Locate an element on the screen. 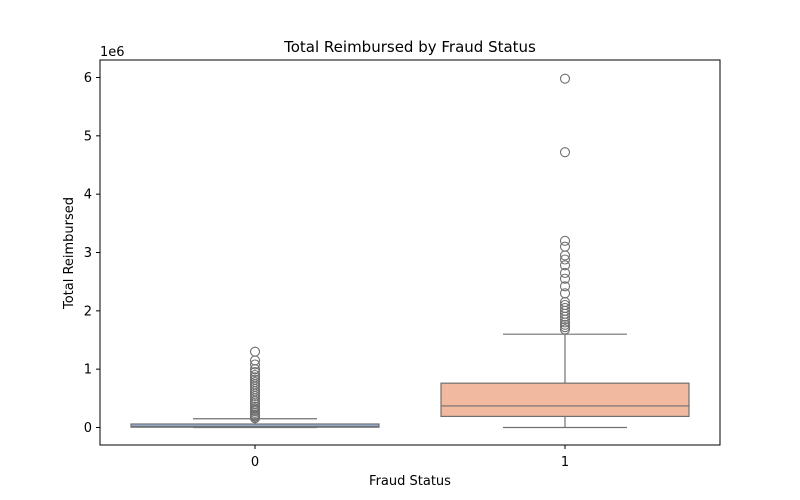  y-tick-label: 5 is located at coordinates (88, 136).